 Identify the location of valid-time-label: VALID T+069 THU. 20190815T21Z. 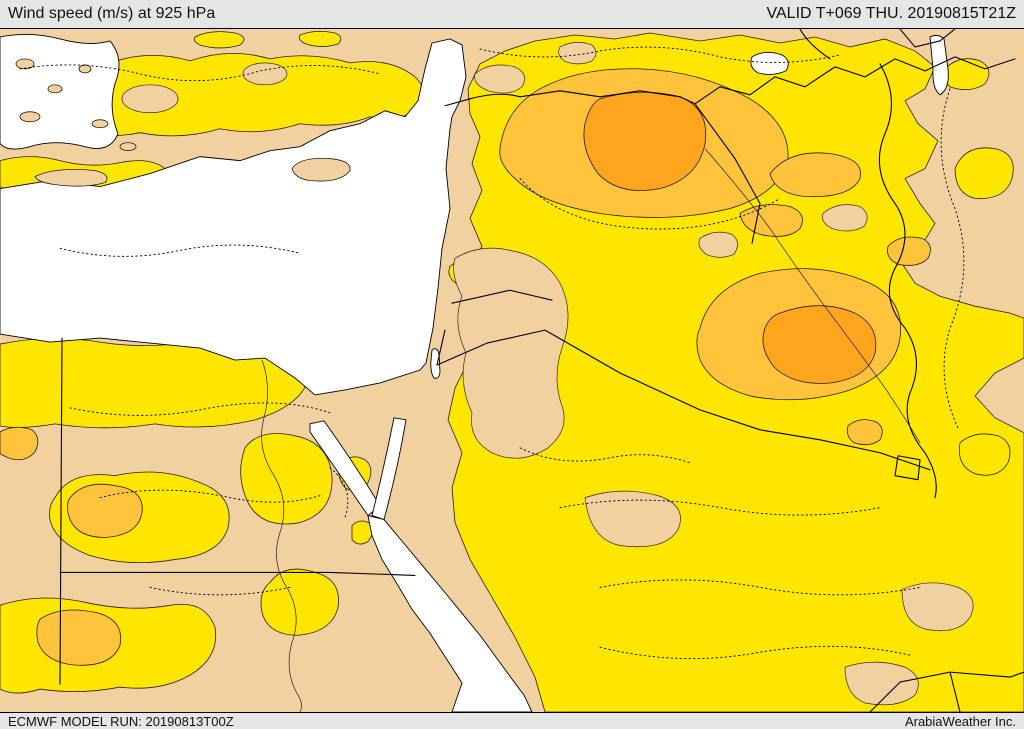
(891, 13).